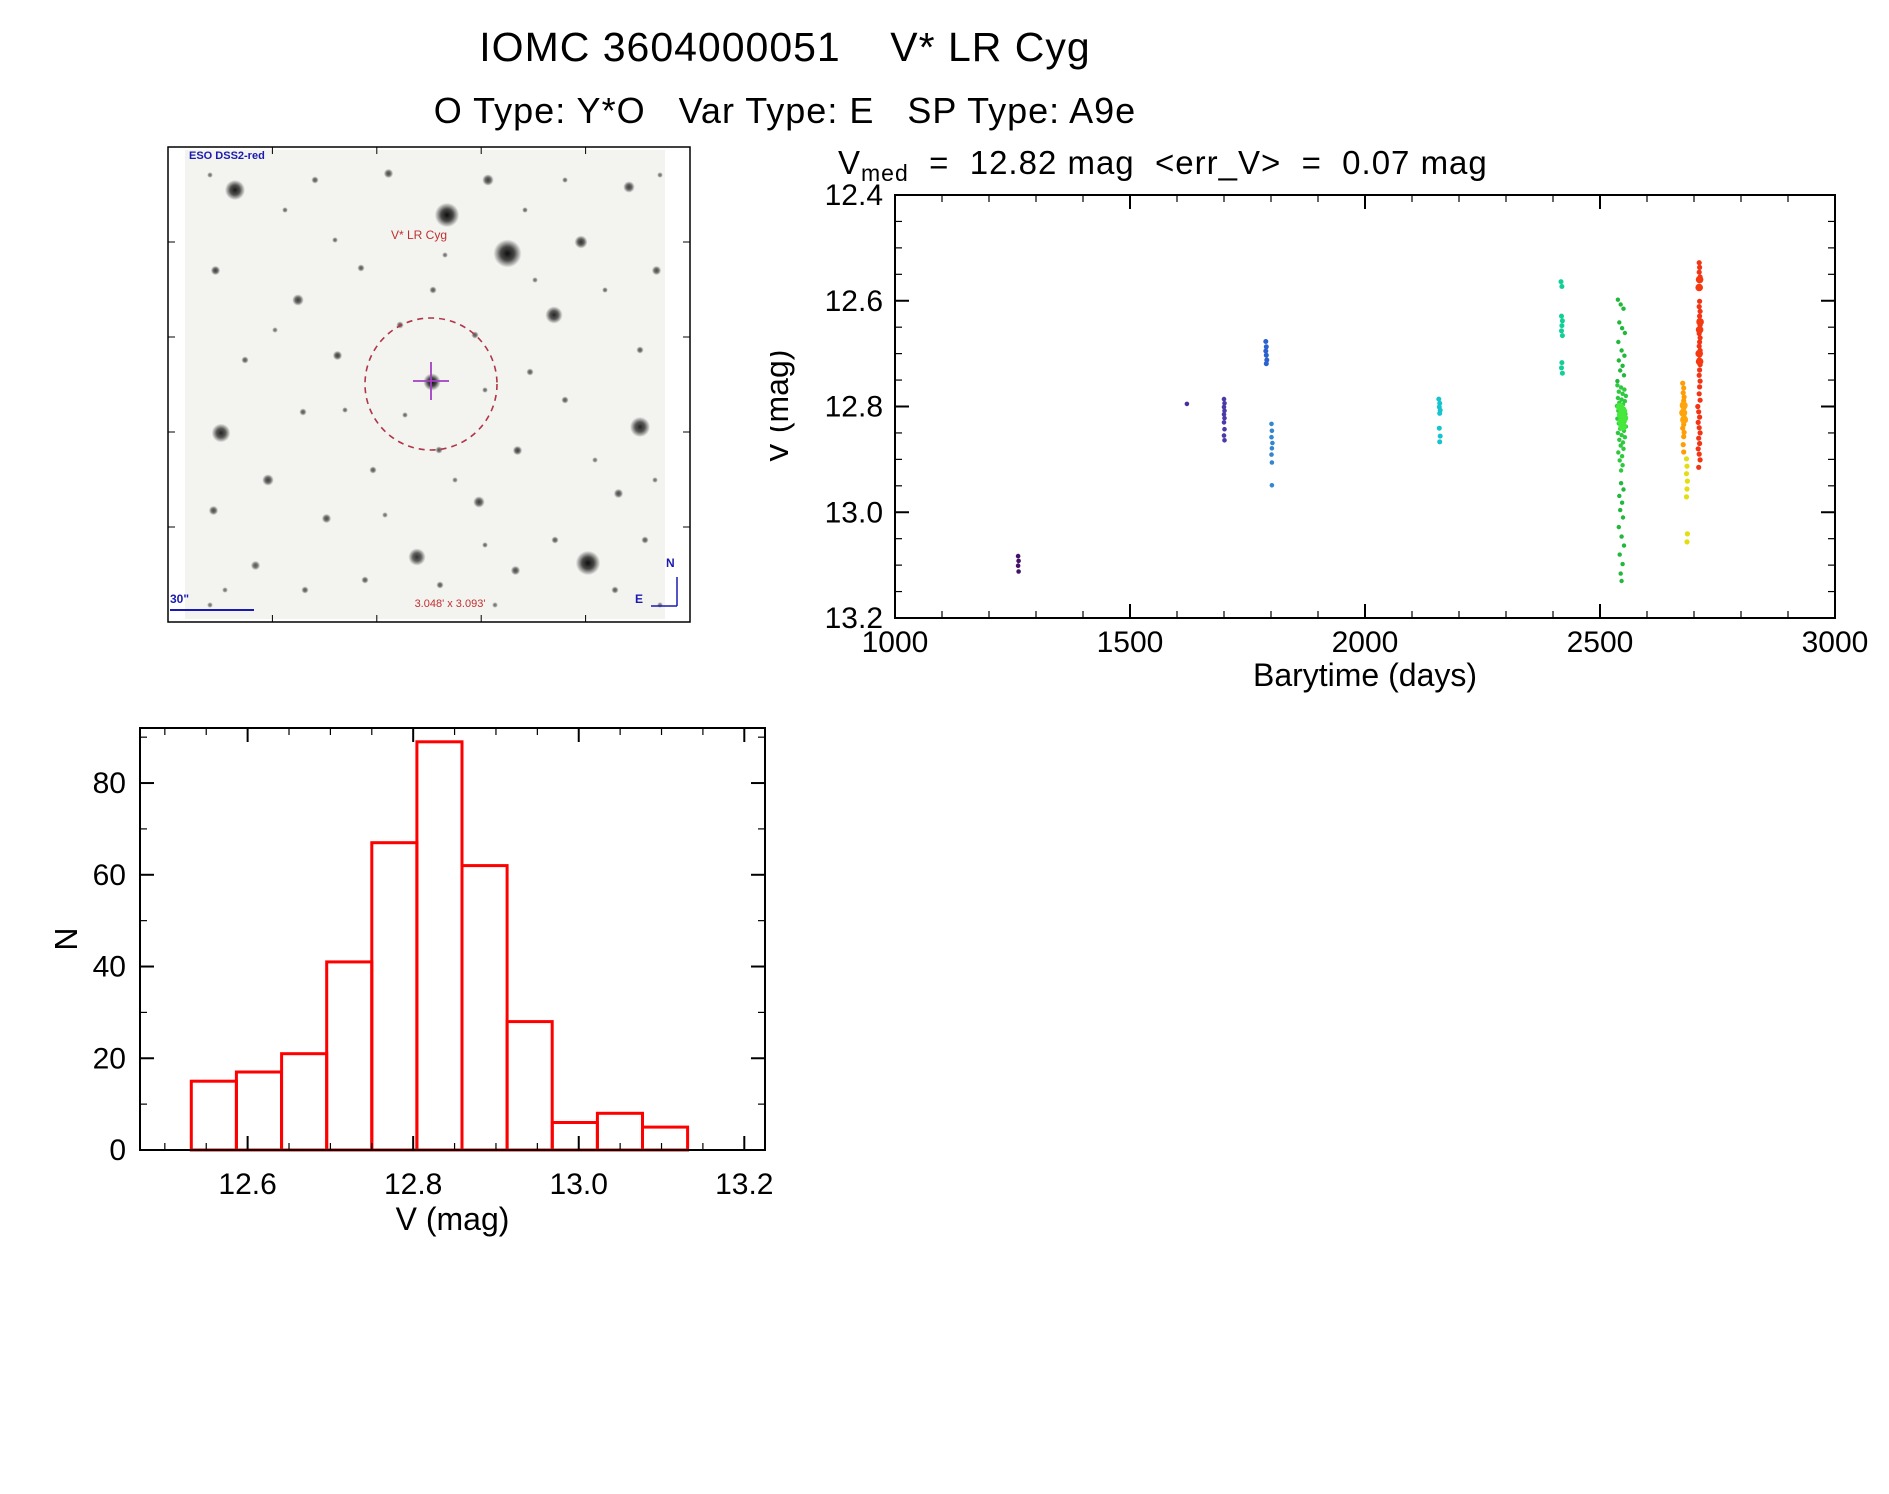 This screenshot has height=1494, width=1889. Describe the element at coordinates (109, 1058) in the screenshot. I see `y-tick-label: 20` at that location.